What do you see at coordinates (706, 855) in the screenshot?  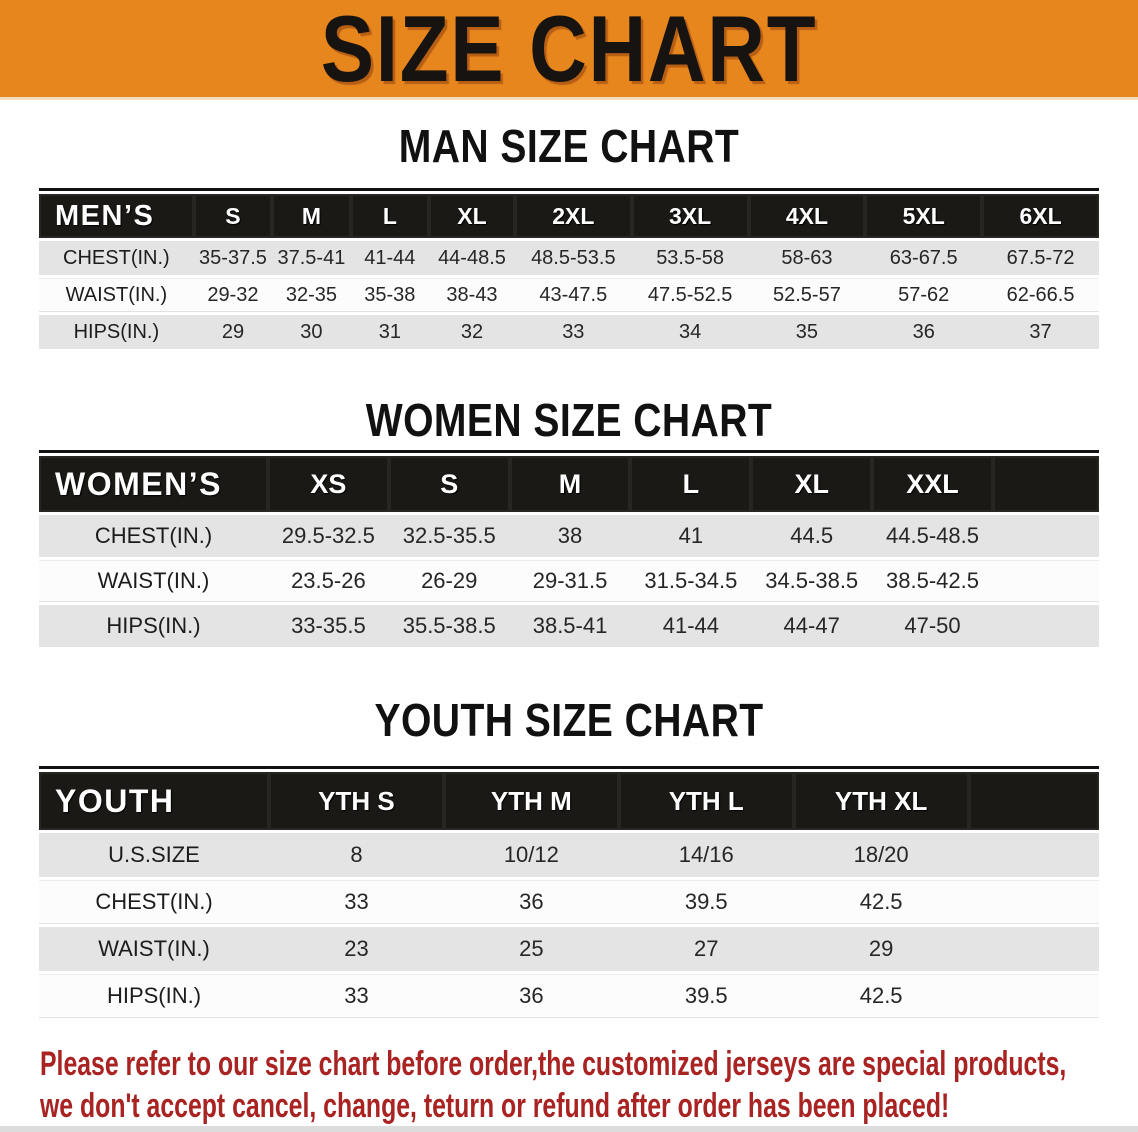 I see `size-value: 14/16` at bounding box center [706, 855].